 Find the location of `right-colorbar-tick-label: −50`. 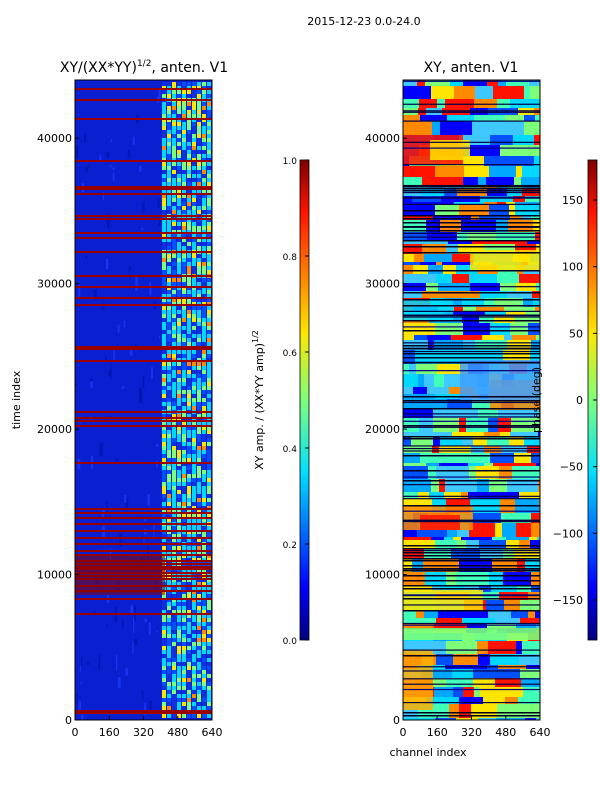

right-colorbar-tick-label: −50 is located at coordinates (571, 467).